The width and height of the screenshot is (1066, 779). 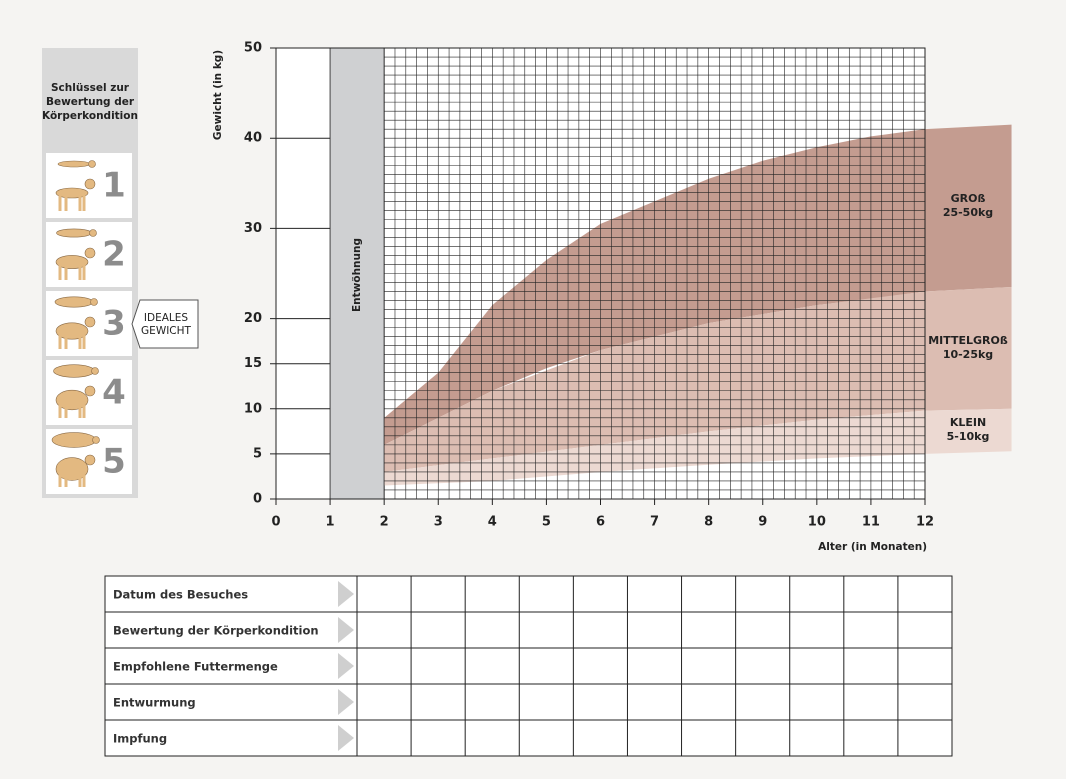 What do you see at coordinates (546, 522) in the screenshot?
I see `x-tick-label: 5` at bounding box center [546, 522].